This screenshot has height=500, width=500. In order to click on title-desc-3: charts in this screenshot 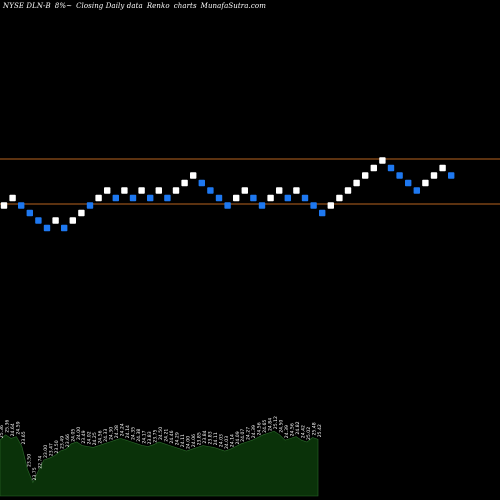, I will do `click(185, 6)`.